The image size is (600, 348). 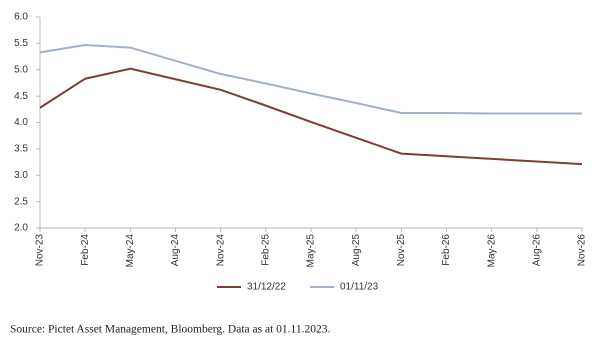 I want to click on y-tick-label: 3.5, so click(x=21, y=149).